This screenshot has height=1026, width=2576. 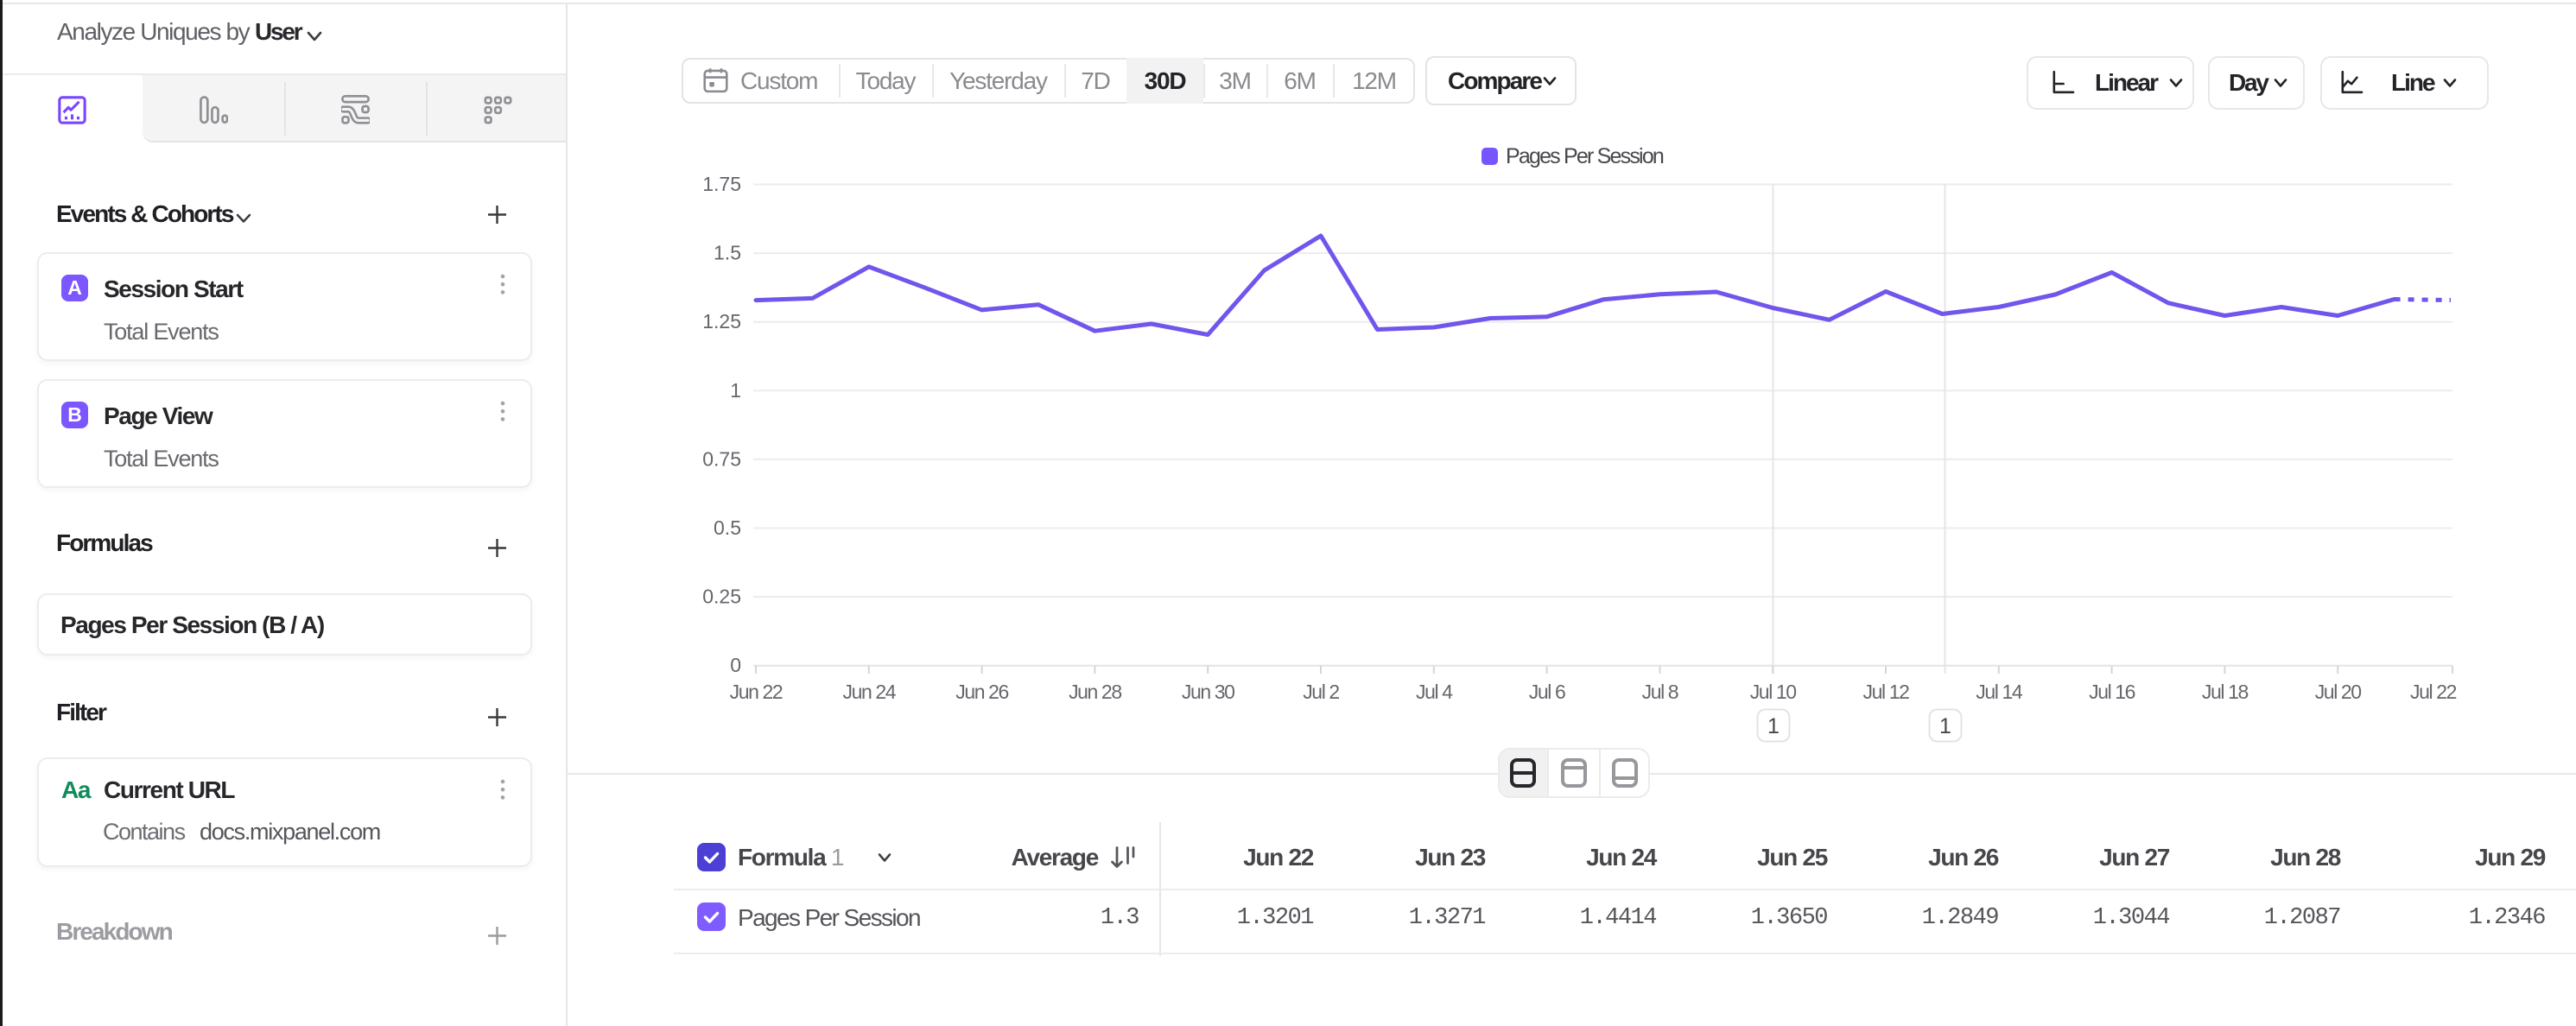 What do you see at coordinates (981, 692) in the screenshot?
I see `svg-text: Jun 26` at bounding box center [981, 692].